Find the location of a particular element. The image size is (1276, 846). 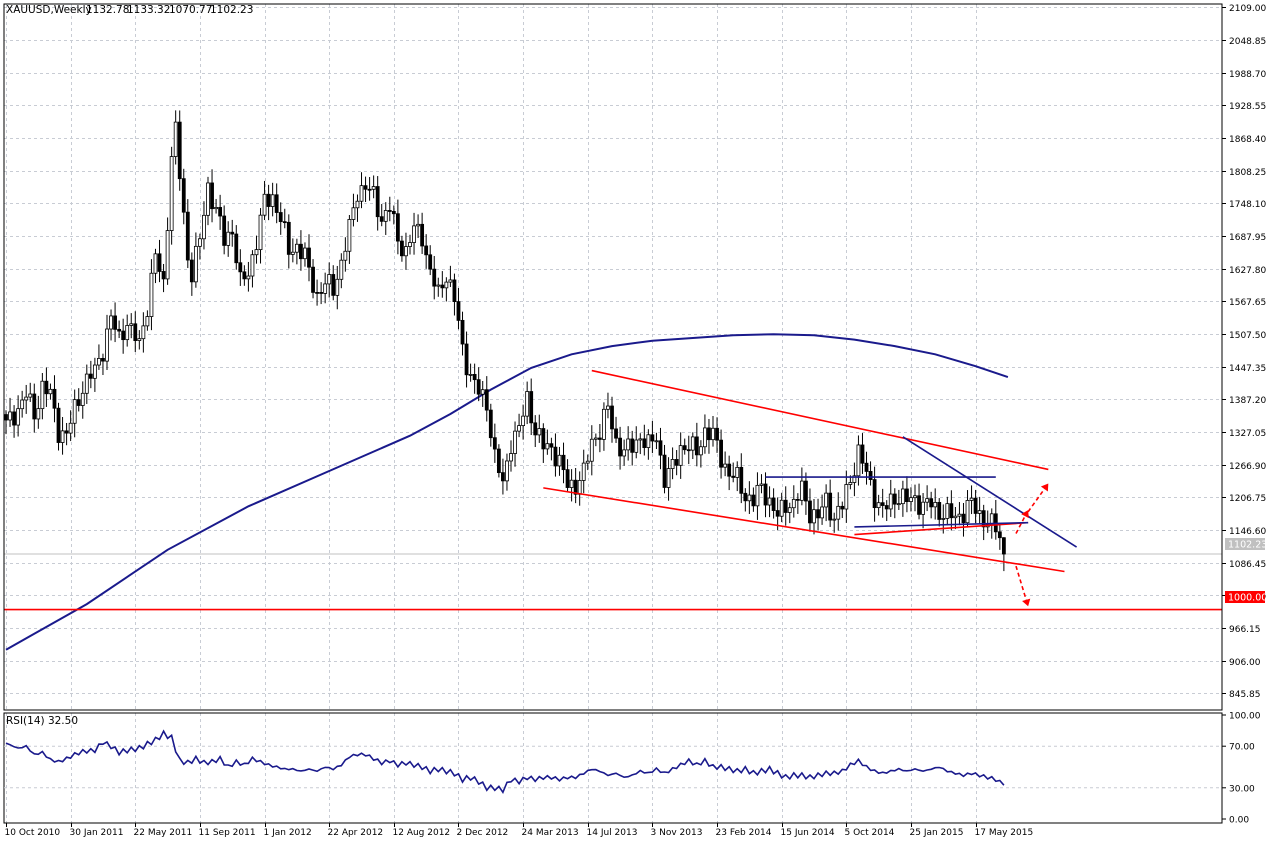

y-tick-label: 1868.40 is located at coordinates (1247, 140).